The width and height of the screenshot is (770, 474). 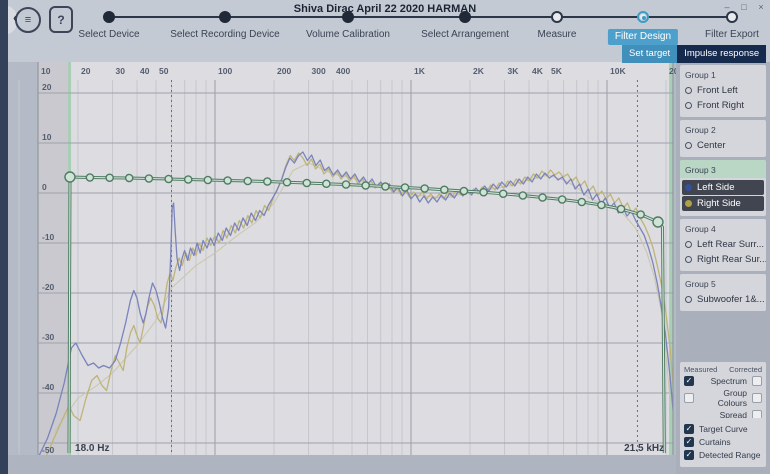 I want to click on svg-text: 2K, so click(x=479, y=71).